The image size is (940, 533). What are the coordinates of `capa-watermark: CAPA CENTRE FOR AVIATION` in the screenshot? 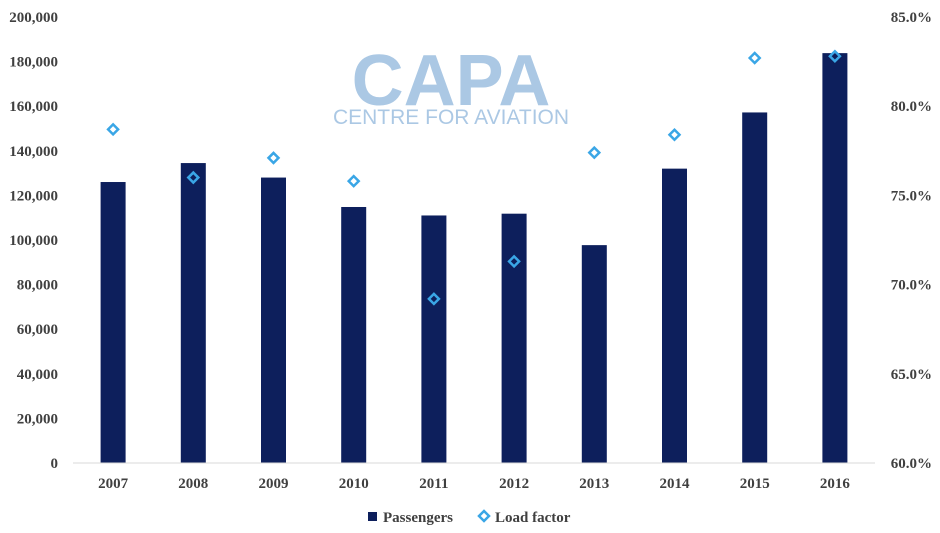 It's located at (451, 85).